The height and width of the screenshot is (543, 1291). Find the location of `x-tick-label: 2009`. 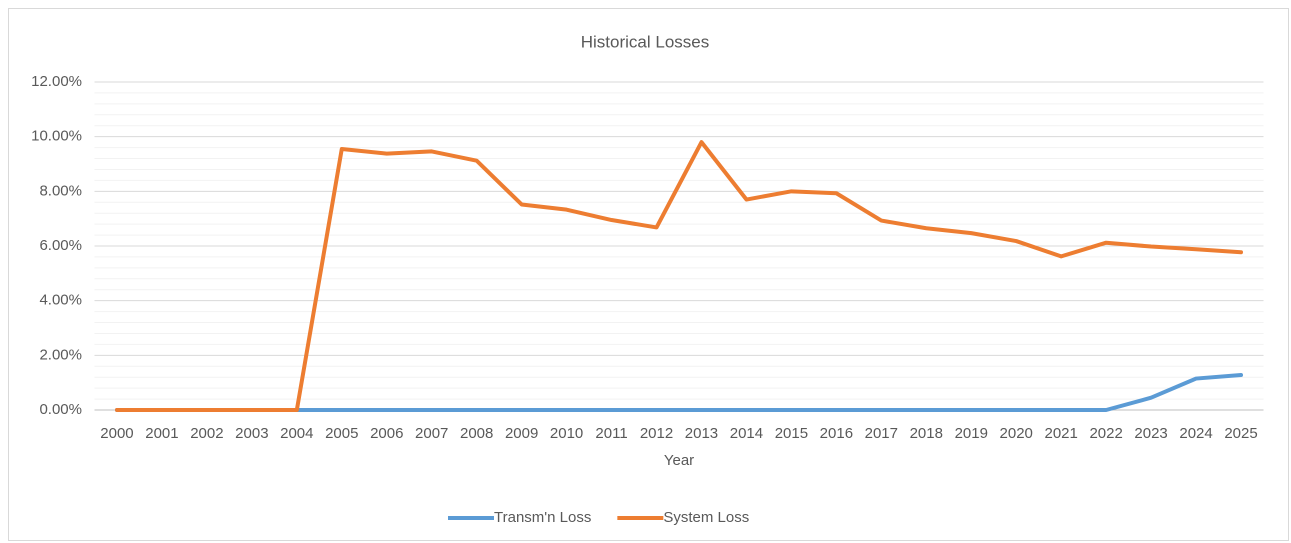

x-tick-label: 2009 is located at coordinates (521, 433).